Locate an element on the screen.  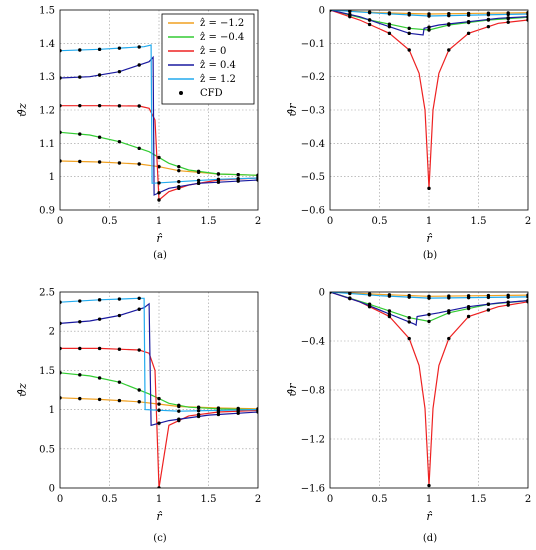
y-tick-label: 1.1 is located at coordinates (47, 144).